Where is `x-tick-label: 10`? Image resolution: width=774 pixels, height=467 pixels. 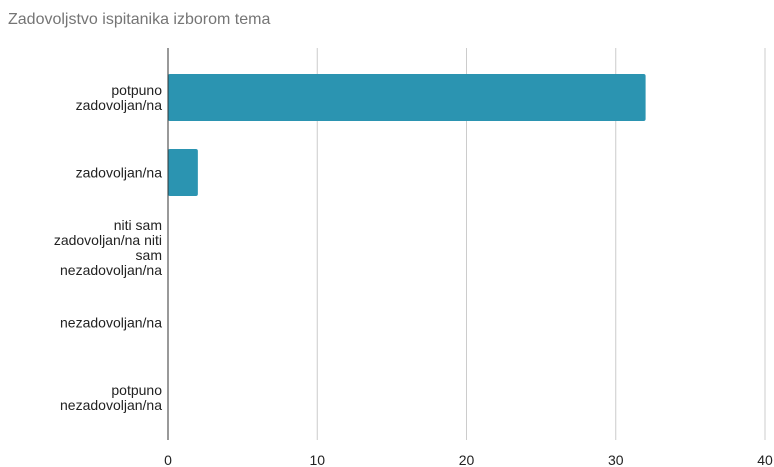 x-tick-label: 10 is located at coordinates (317, 459).